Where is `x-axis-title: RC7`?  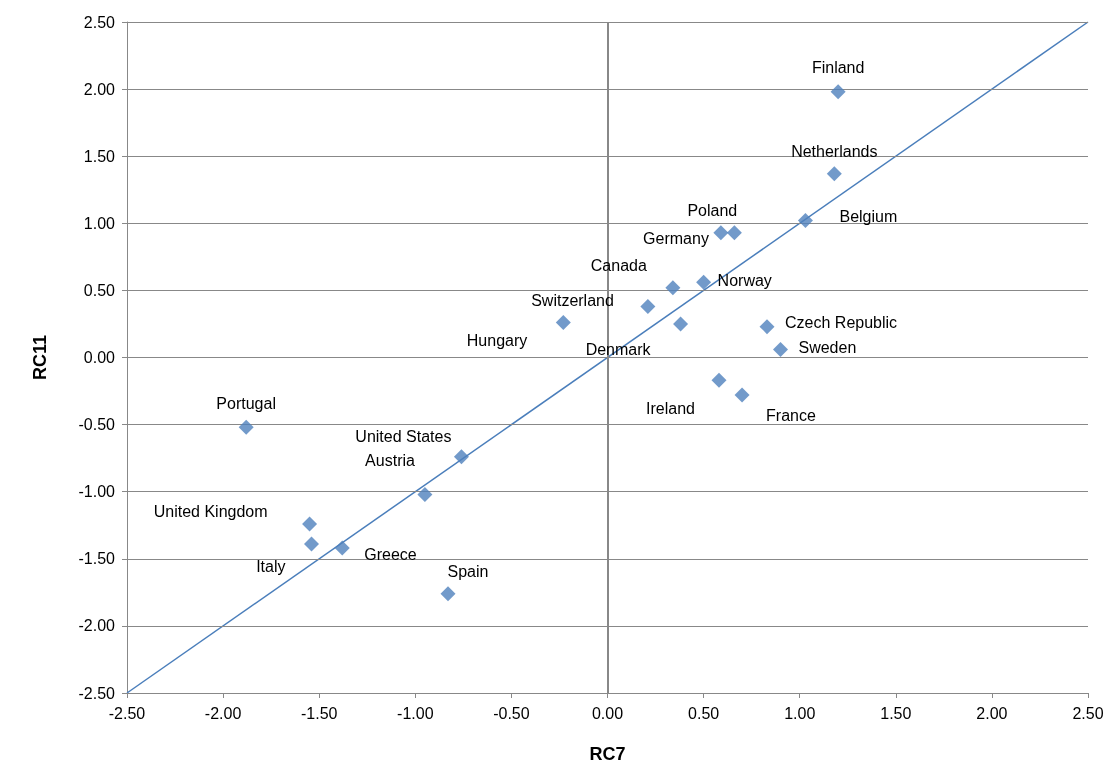 x-axis-title: RC7 is located at coordinates (607, 754).